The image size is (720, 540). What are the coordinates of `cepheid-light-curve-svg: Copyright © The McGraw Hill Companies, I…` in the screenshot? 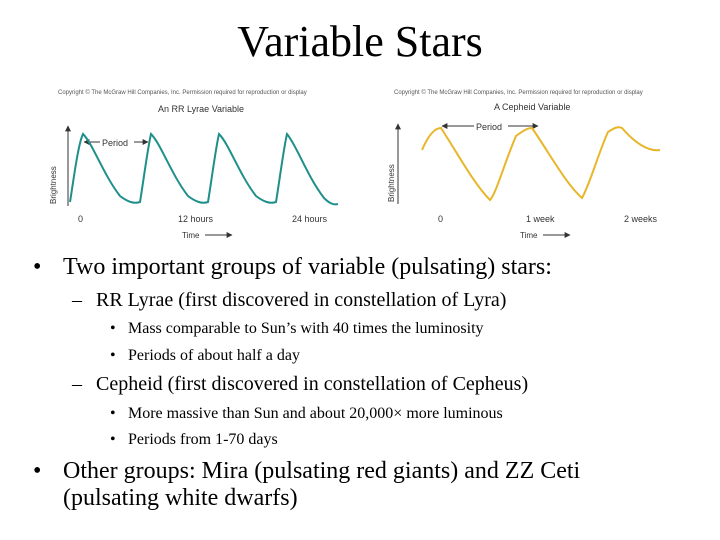 It's located at (524, 164).